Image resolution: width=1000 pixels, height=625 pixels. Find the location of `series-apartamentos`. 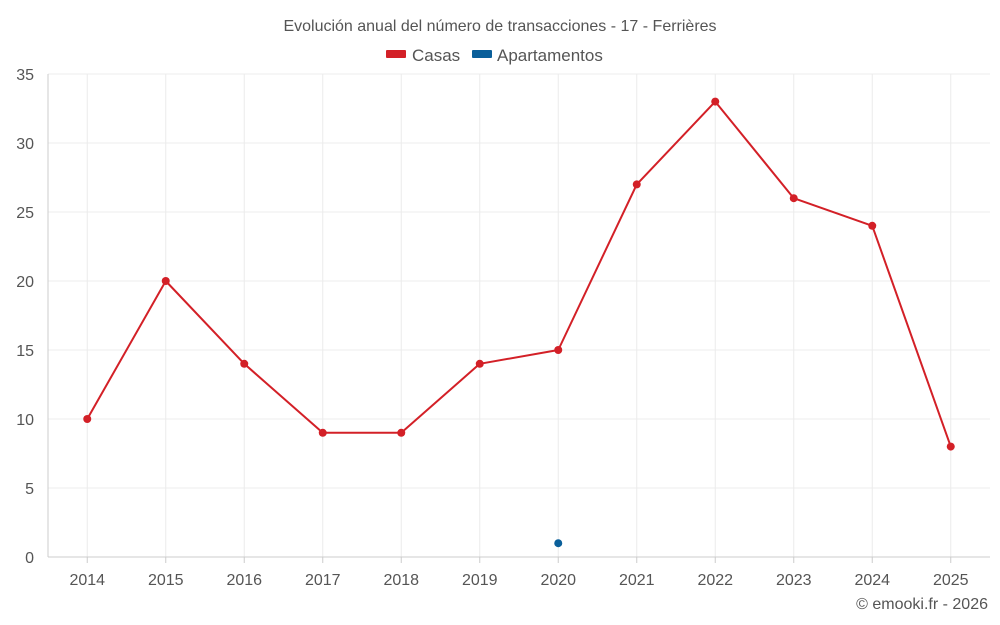

series-apartamentos is located at coordinates (558, 543).